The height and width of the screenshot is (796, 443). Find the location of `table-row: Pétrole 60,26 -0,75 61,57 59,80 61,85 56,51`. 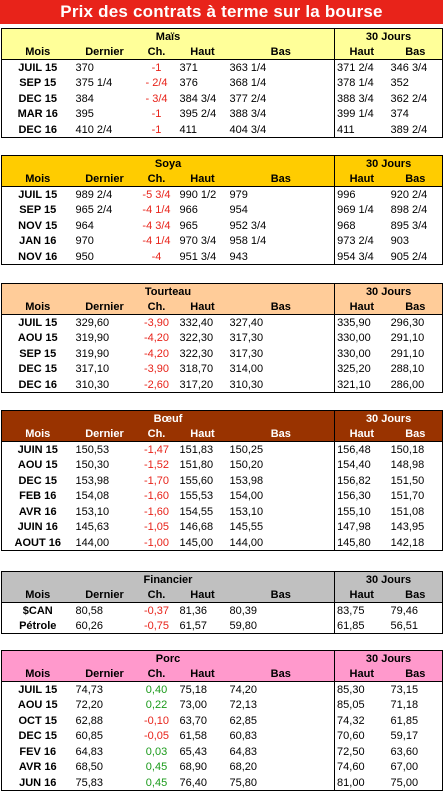

table-row: Pétrole 60,26 -0,75 61,57 59,80 61,85 56,51 is located at coordinates (222, 626).